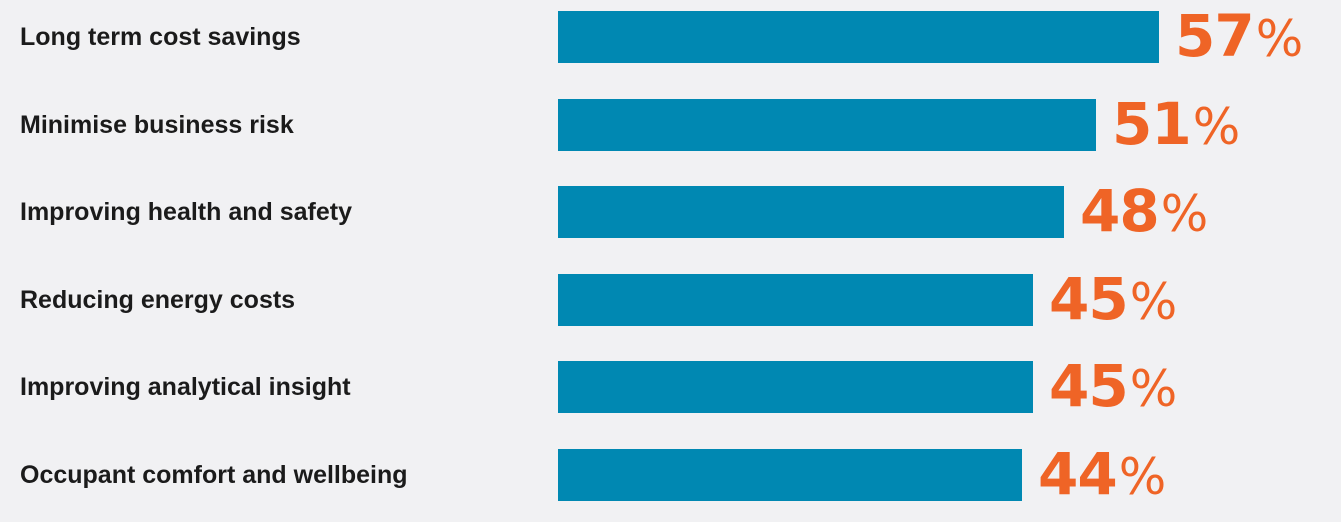 This screenshot has width=1341, height=522. Describe the element at coordinates (1152, 124) in the screenshot. I see `value-number: 51` at that location.